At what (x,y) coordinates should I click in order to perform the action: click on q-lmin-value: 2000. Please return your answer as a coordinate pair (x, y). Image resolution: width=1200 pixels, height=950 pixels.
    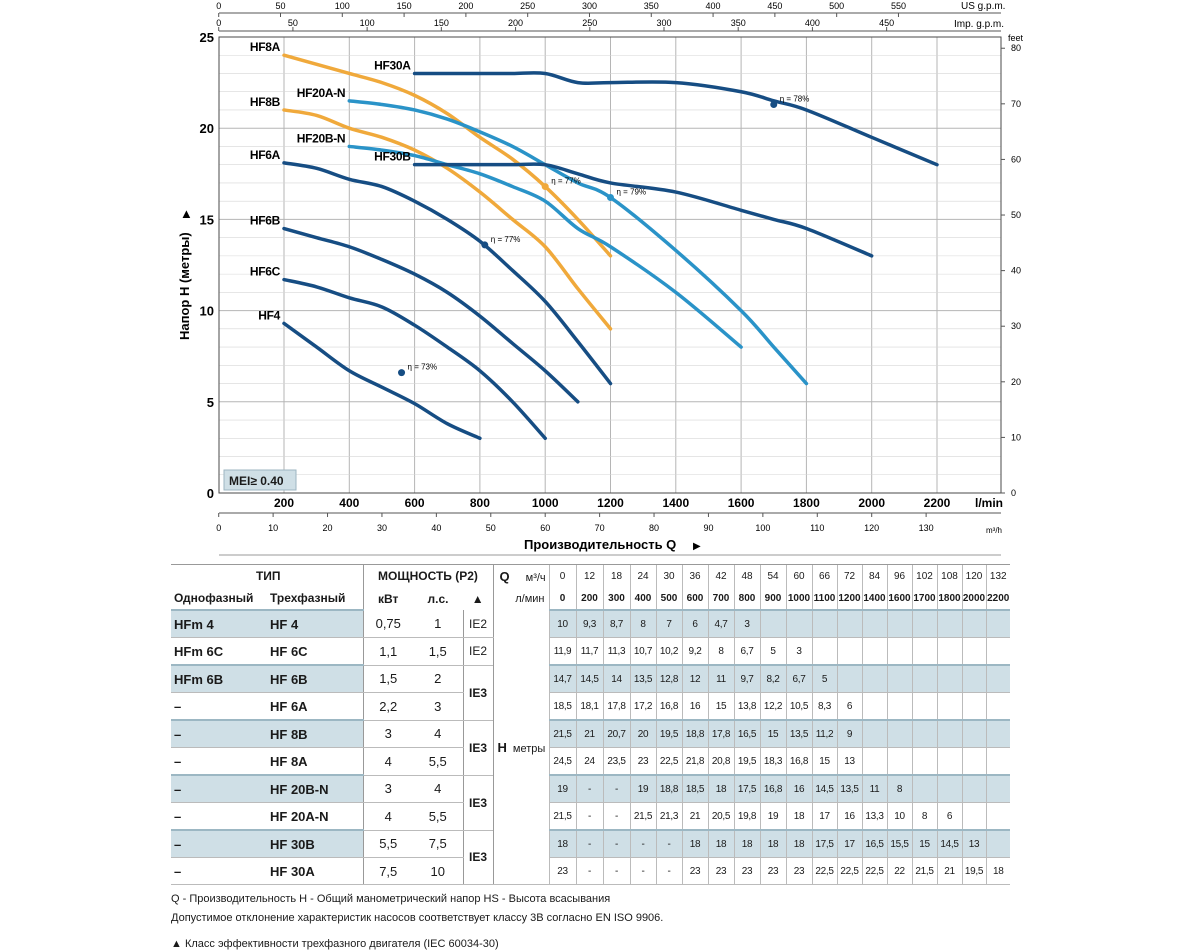
    Looking at the image, I should click on (973, 598).